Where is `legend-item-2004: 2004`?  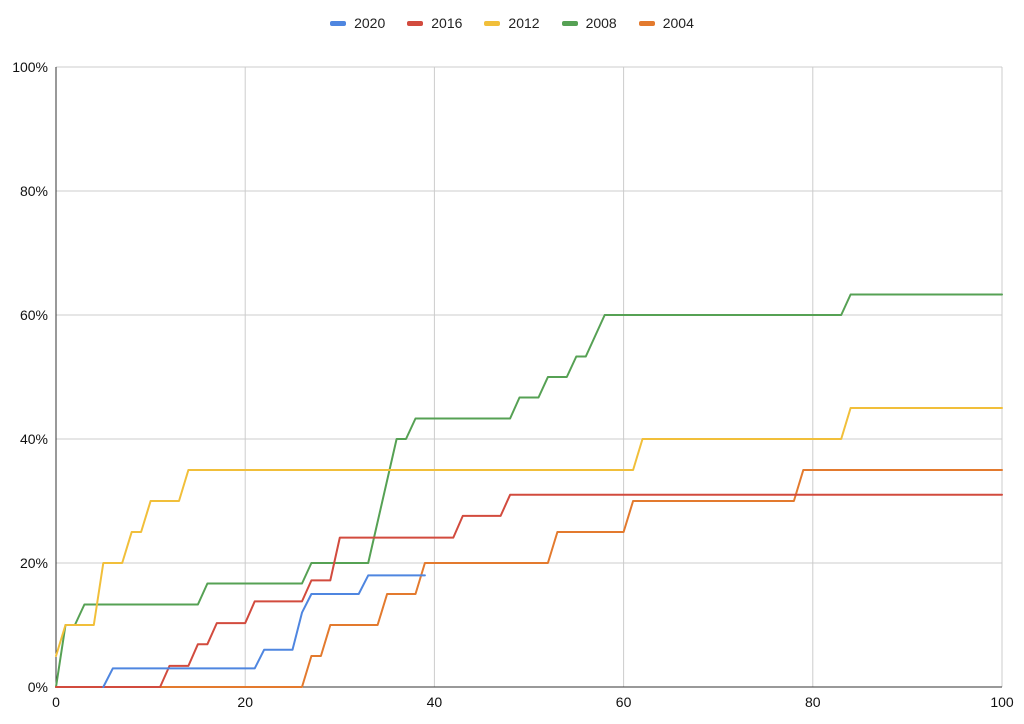 legend-item-2004: 2004 is located at coordinates (666, 23).